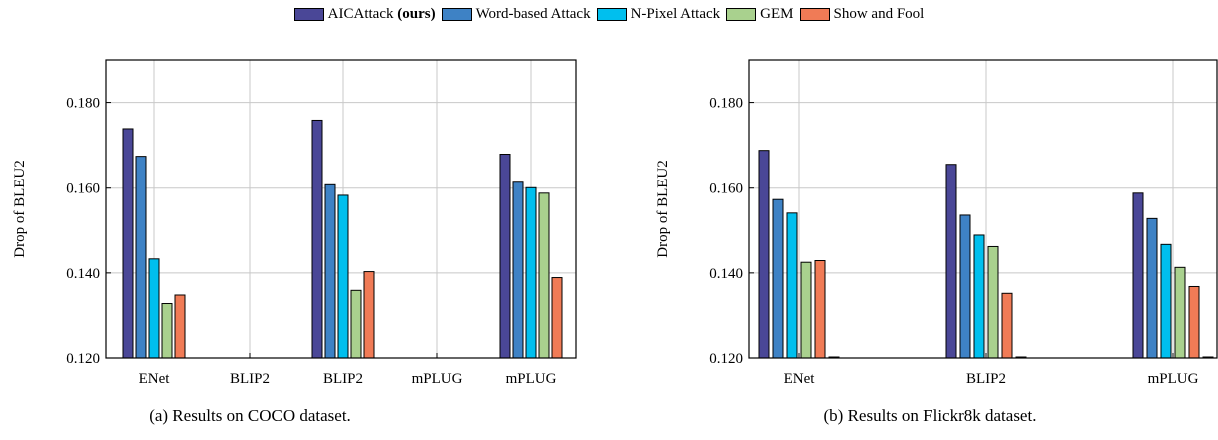 Image resolution: width=1218 pixels, height=440 pixels. What do you see at coordinates (533, 14) in the screenshot?
I see `legend-label: Word-based Attack` at bounding box center [533, 14].